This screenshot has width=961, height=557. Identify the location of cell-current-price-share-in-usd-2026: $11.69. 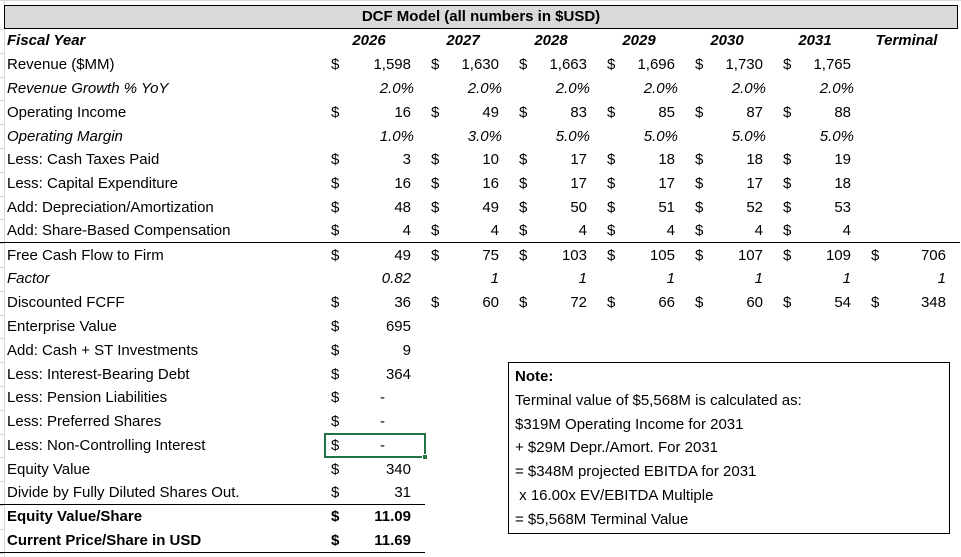
(375, 541).